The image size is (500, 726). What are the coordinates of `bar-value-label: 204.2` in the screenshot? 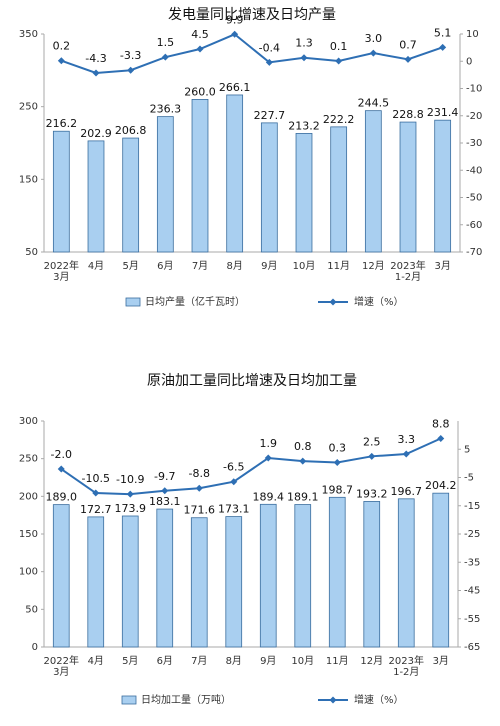 It's located at (441, 485).